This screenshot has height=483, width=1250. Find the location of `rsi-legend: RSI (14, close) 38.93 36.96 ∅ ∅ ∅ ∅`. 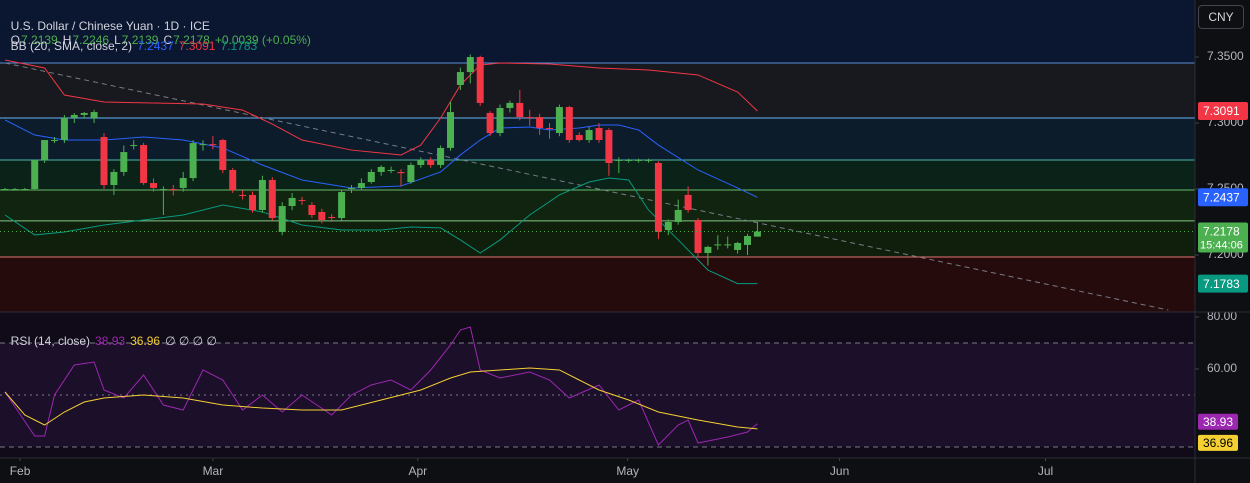

rsi-legend: RSI (14, close) 38.93 36.96 ∅ ∅ ∅ ∅ is located at coordinates (111, 334).